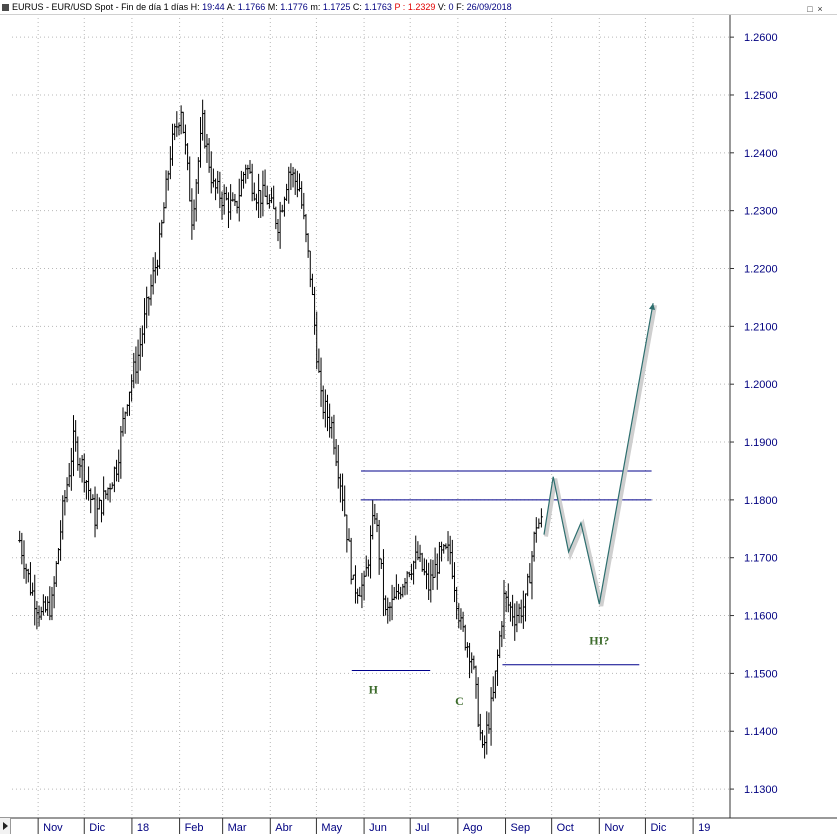 This screenshot has height=834, width=837. I want to click on projection-shadow, so click(601, 455).